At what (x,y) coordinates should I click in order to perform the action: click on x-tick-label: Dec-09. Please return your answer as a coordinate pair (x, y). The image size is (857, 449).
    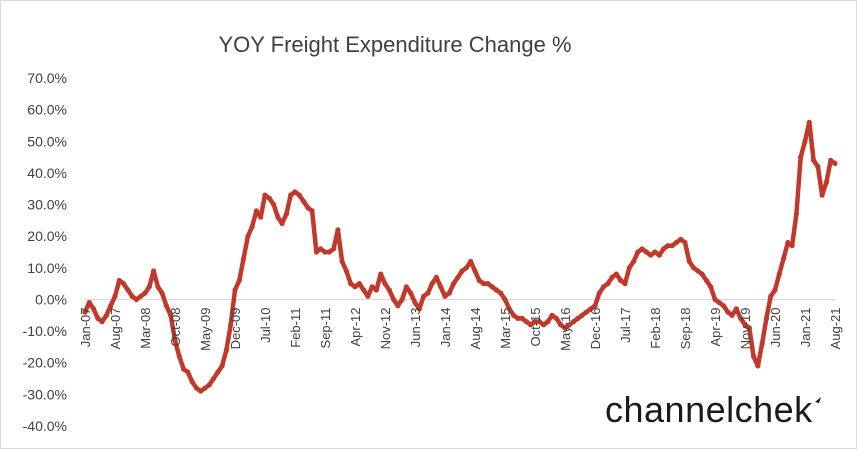
    Looking at the image, I should click on (235, 329).